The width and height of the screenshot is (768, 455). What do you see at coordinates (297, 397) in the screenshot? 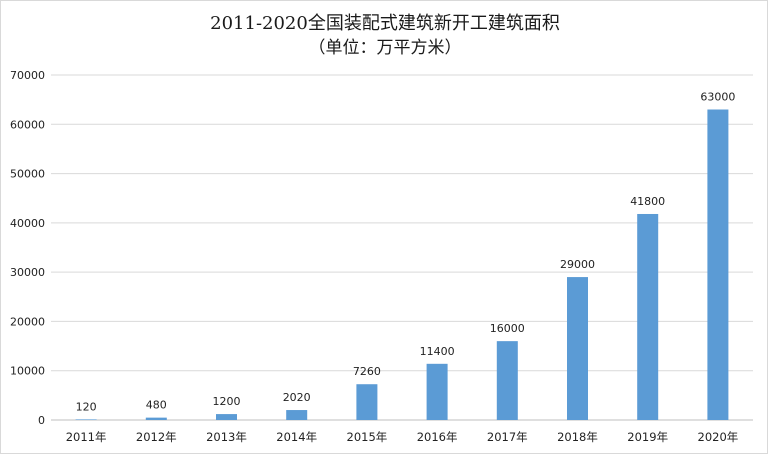
I see `data-label: 2020` at bounding box center [297, 397].